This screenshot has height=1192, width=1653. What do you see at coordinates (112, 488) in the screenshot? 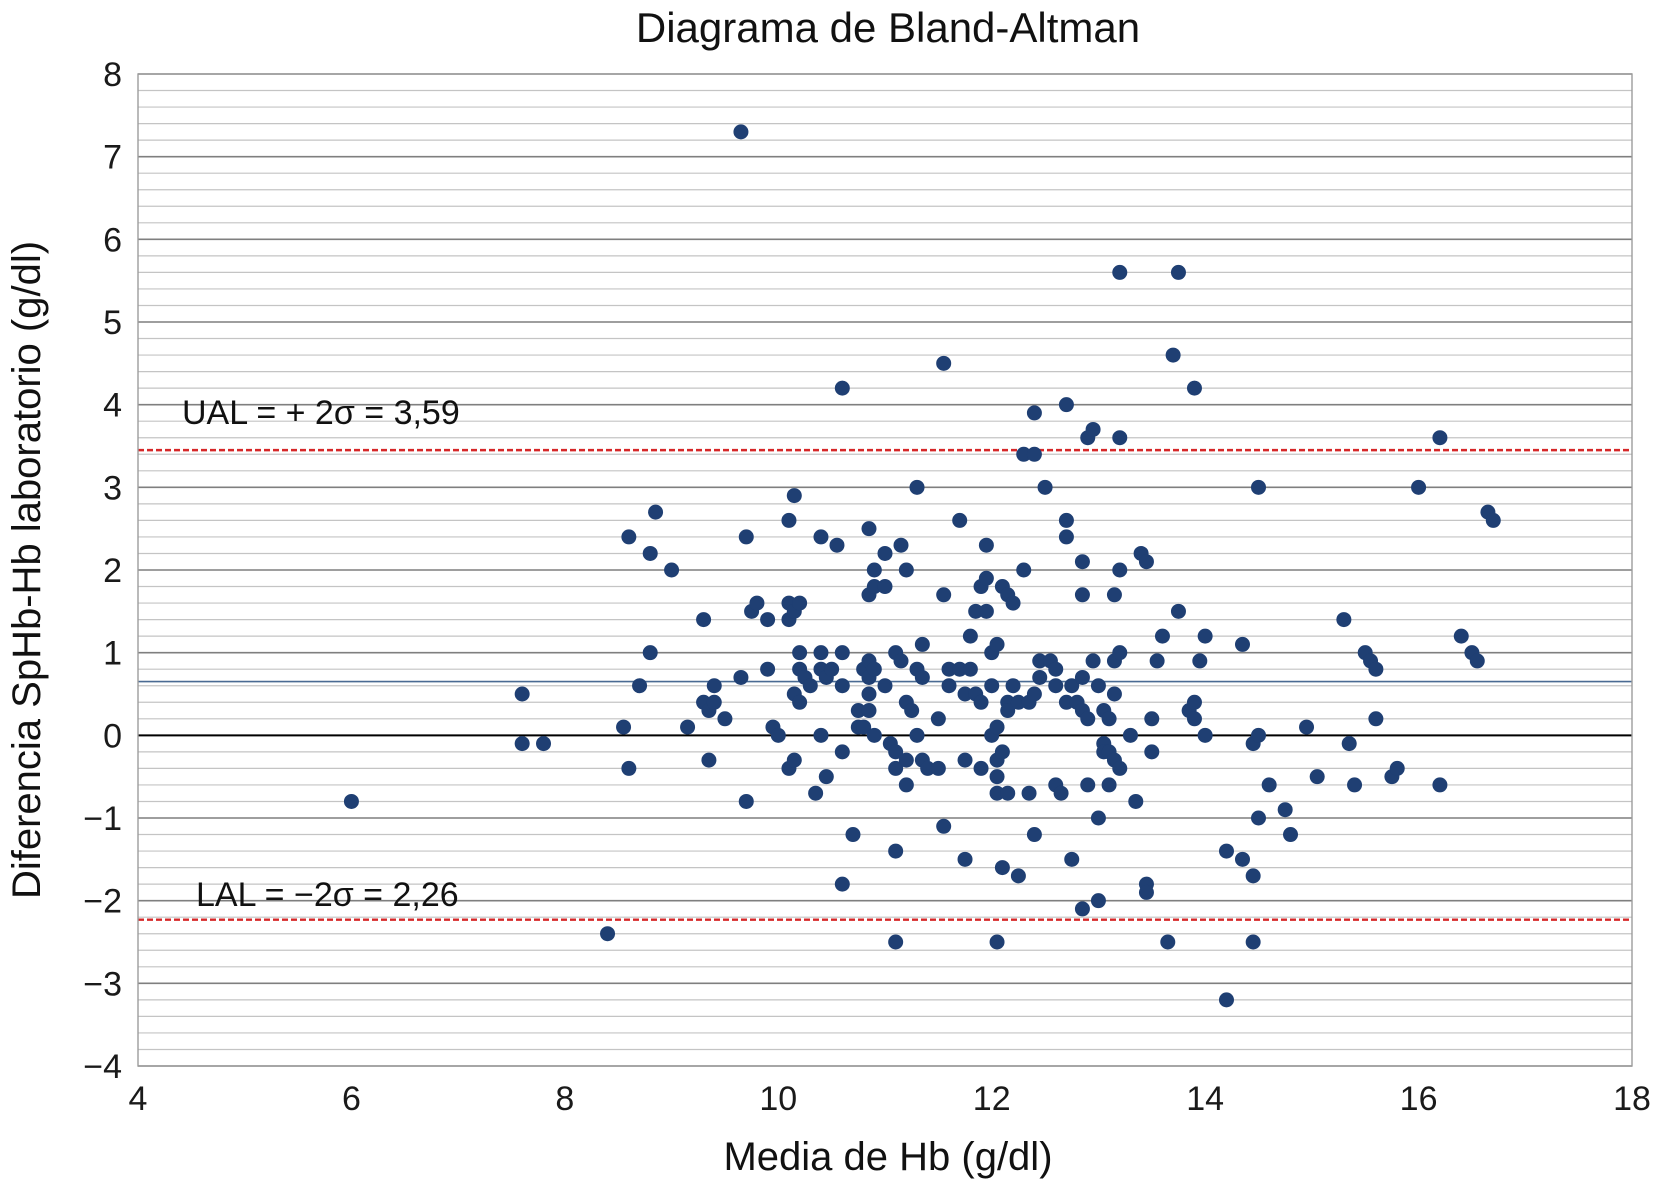
I see `y-tick-label: 3` at bounding box center [112, 488].